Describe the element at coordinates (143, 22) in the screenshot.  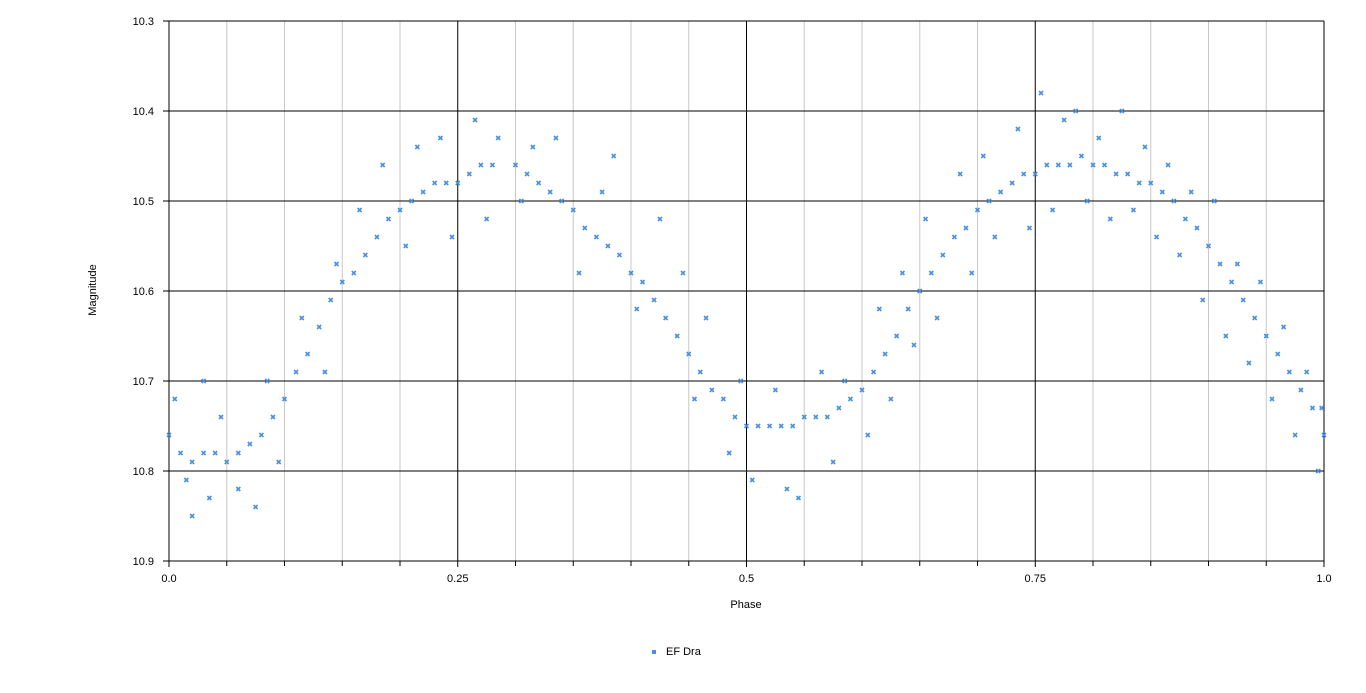
I see `y-tick-label: 10.3` at that location.